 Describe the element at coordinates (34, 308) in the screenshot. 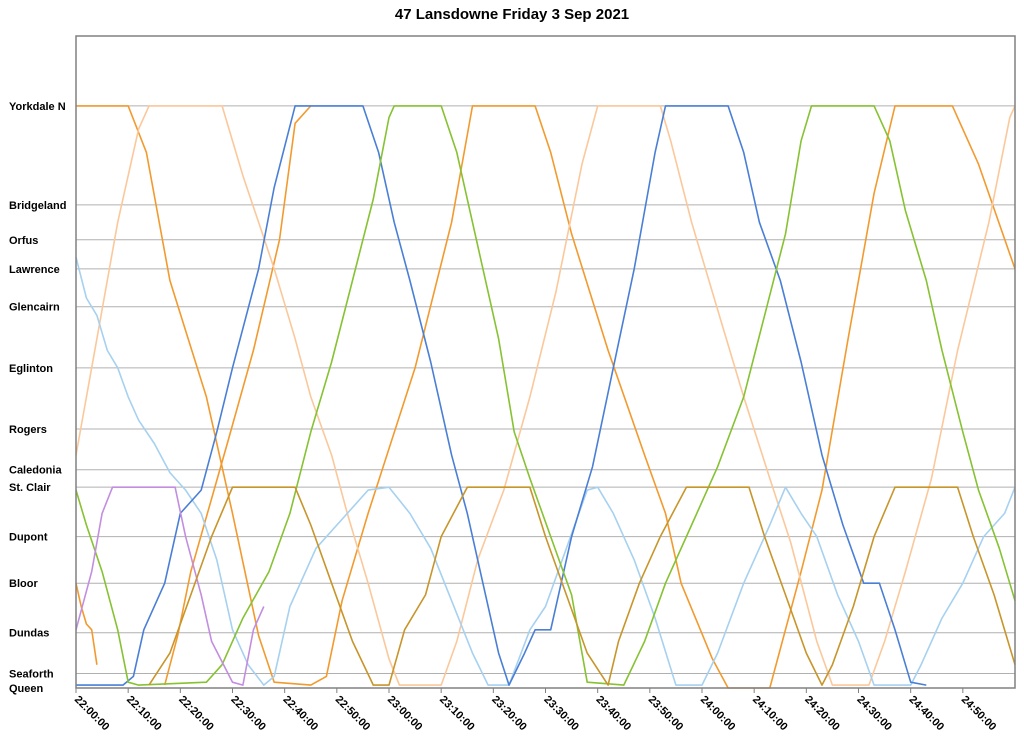

I see `stop-label: Glencairn` at that location.